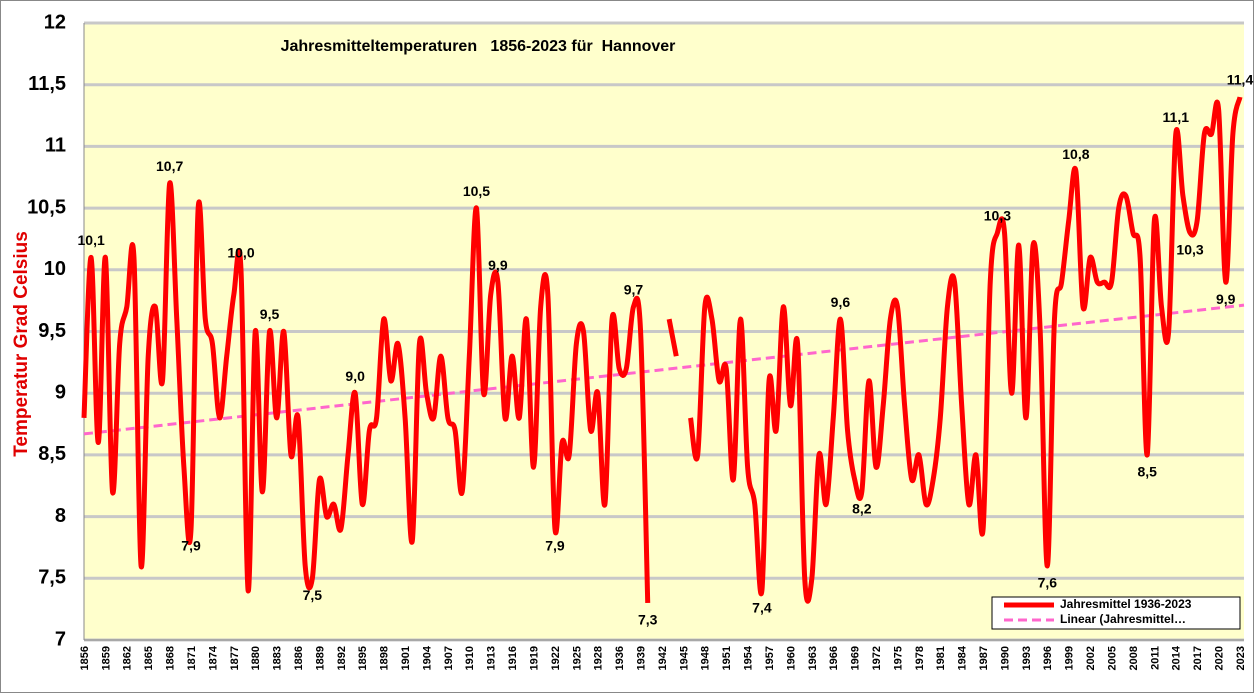 The height and width of the screenshot is (693, 1254). What do you see at coordinates (449, 658) in the screenshot?
I see `x-tick-label: 1907` at bounding box center [449, 658].